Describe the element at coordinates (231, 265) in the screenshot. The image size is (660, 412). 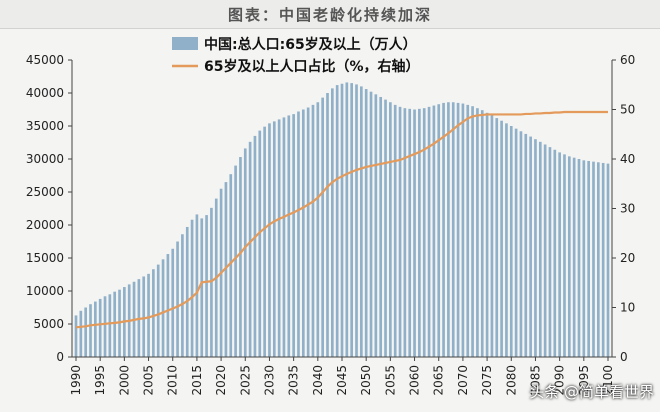
I see `bar-2022` at that location.